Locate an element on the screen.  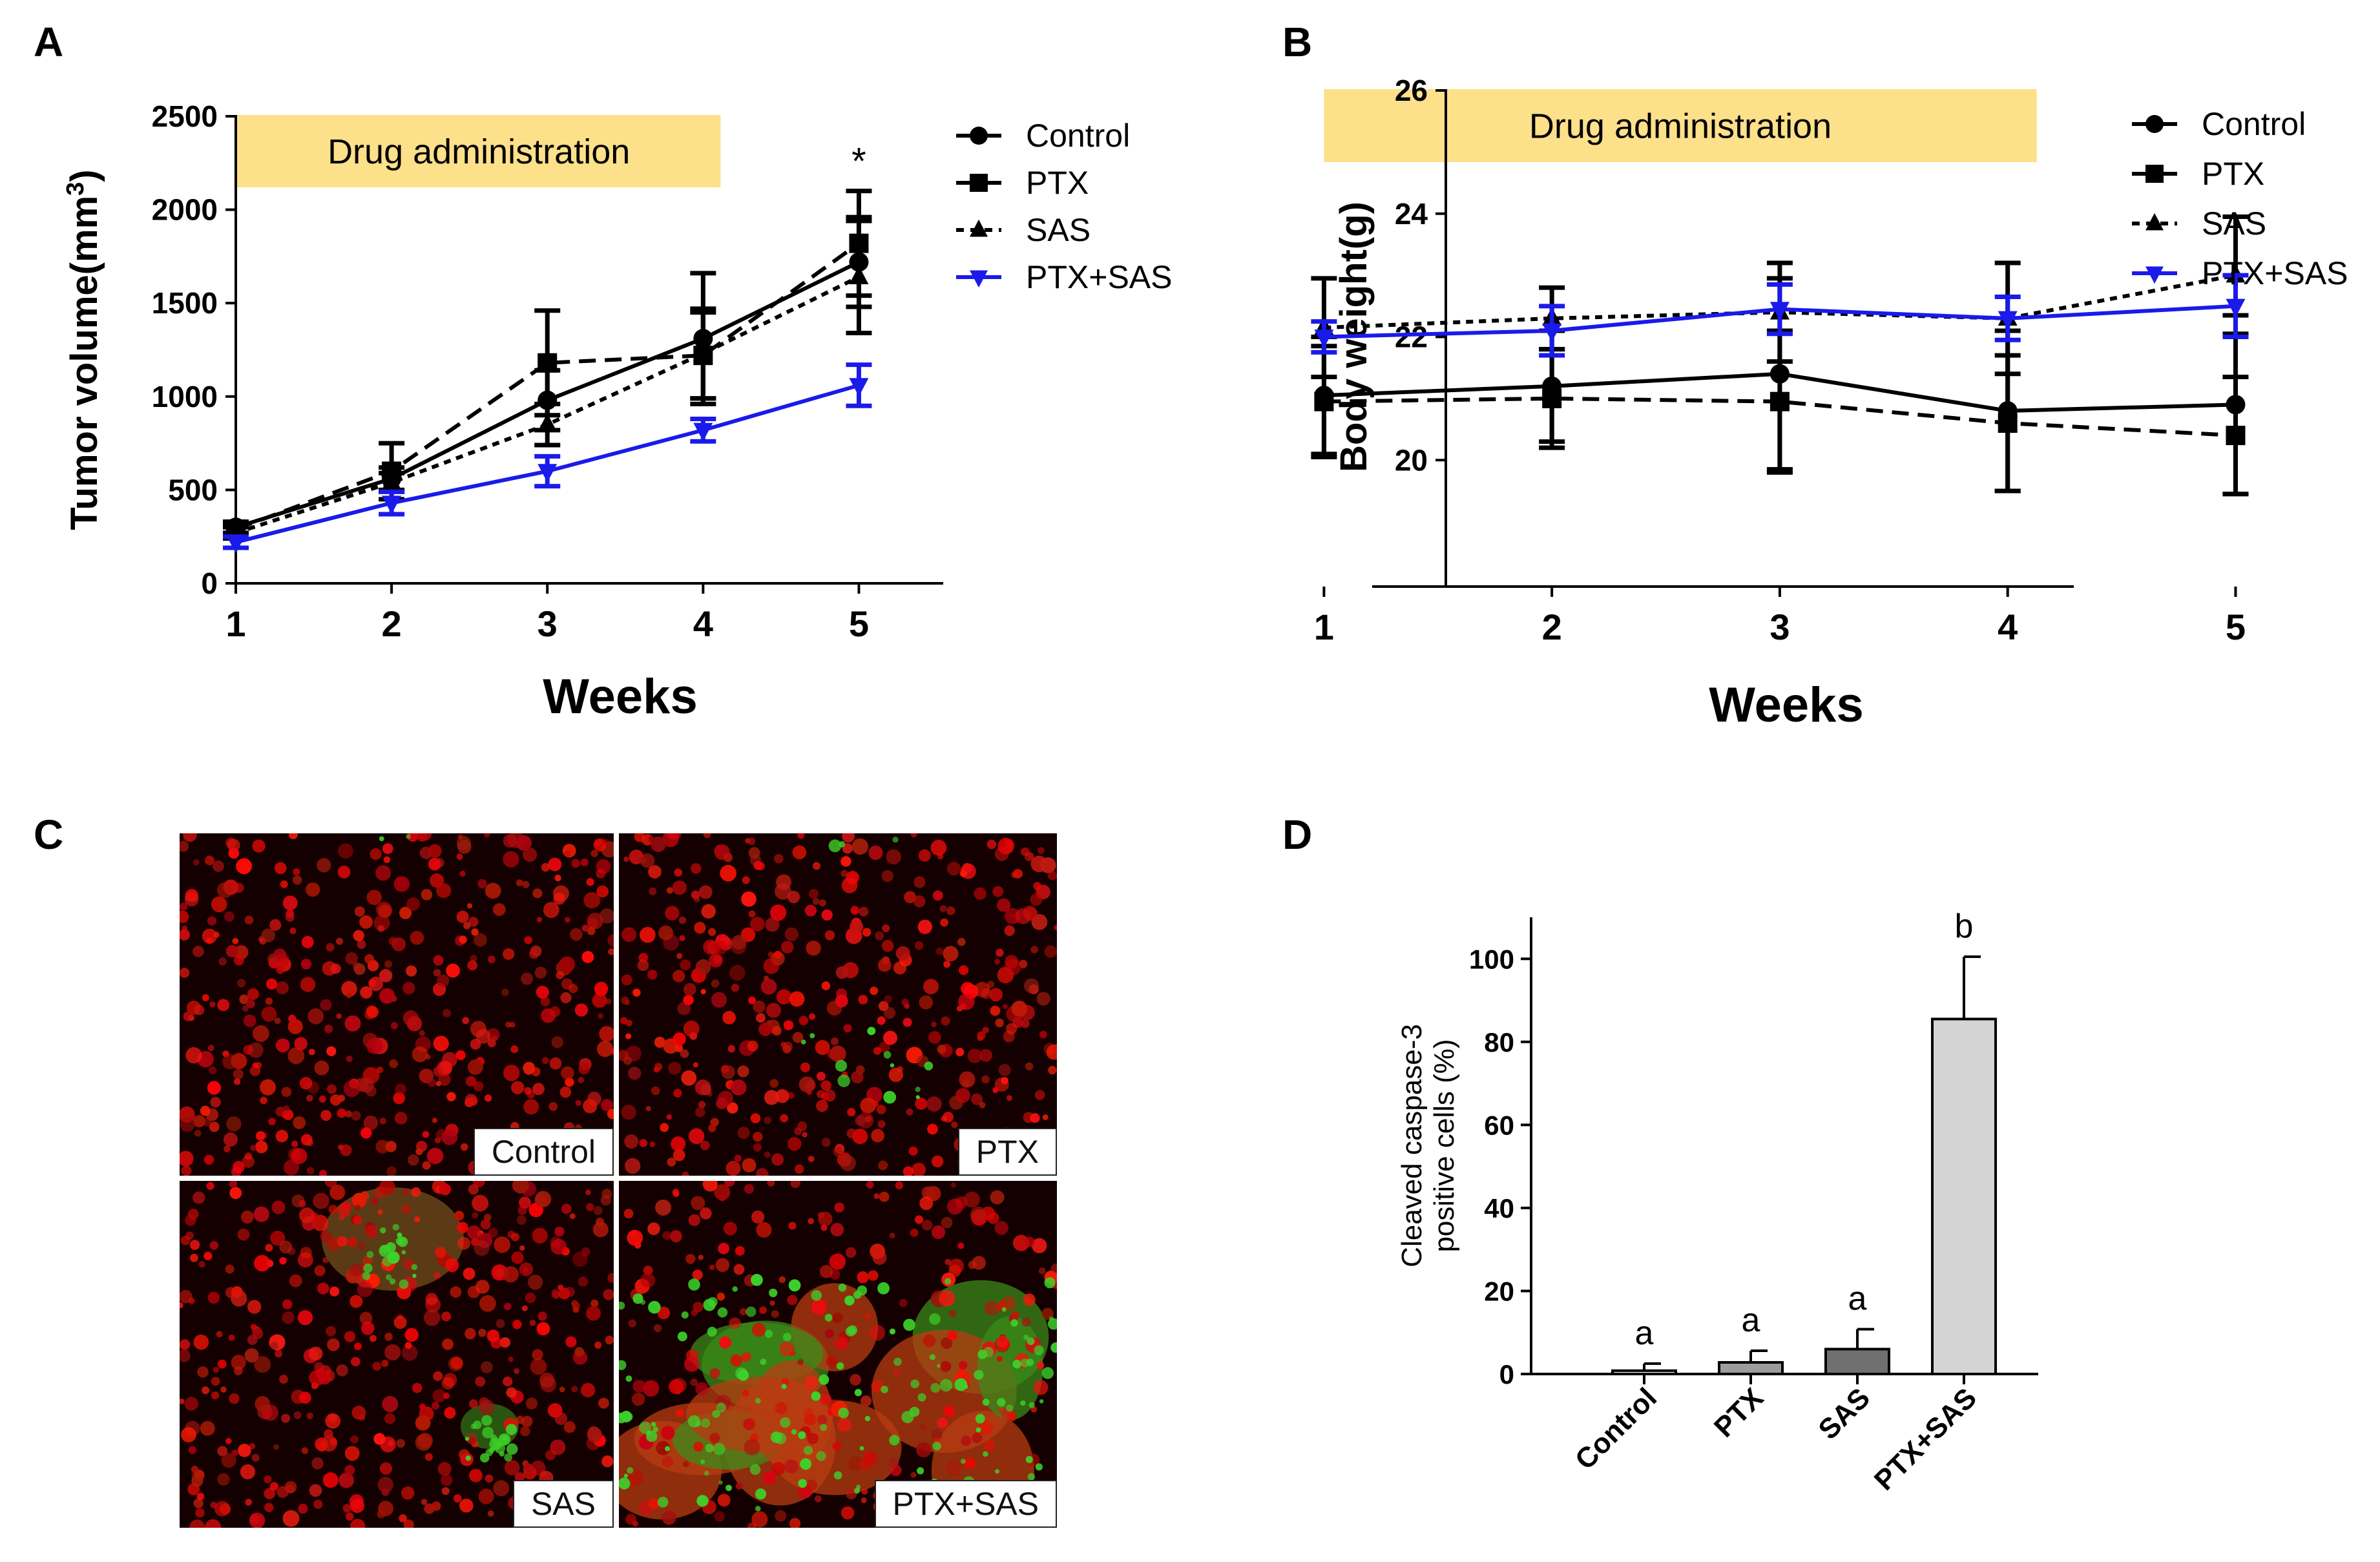
y-axis-title-line1: Cleaved caspase-3 is located at coordinates (1412, 1145).